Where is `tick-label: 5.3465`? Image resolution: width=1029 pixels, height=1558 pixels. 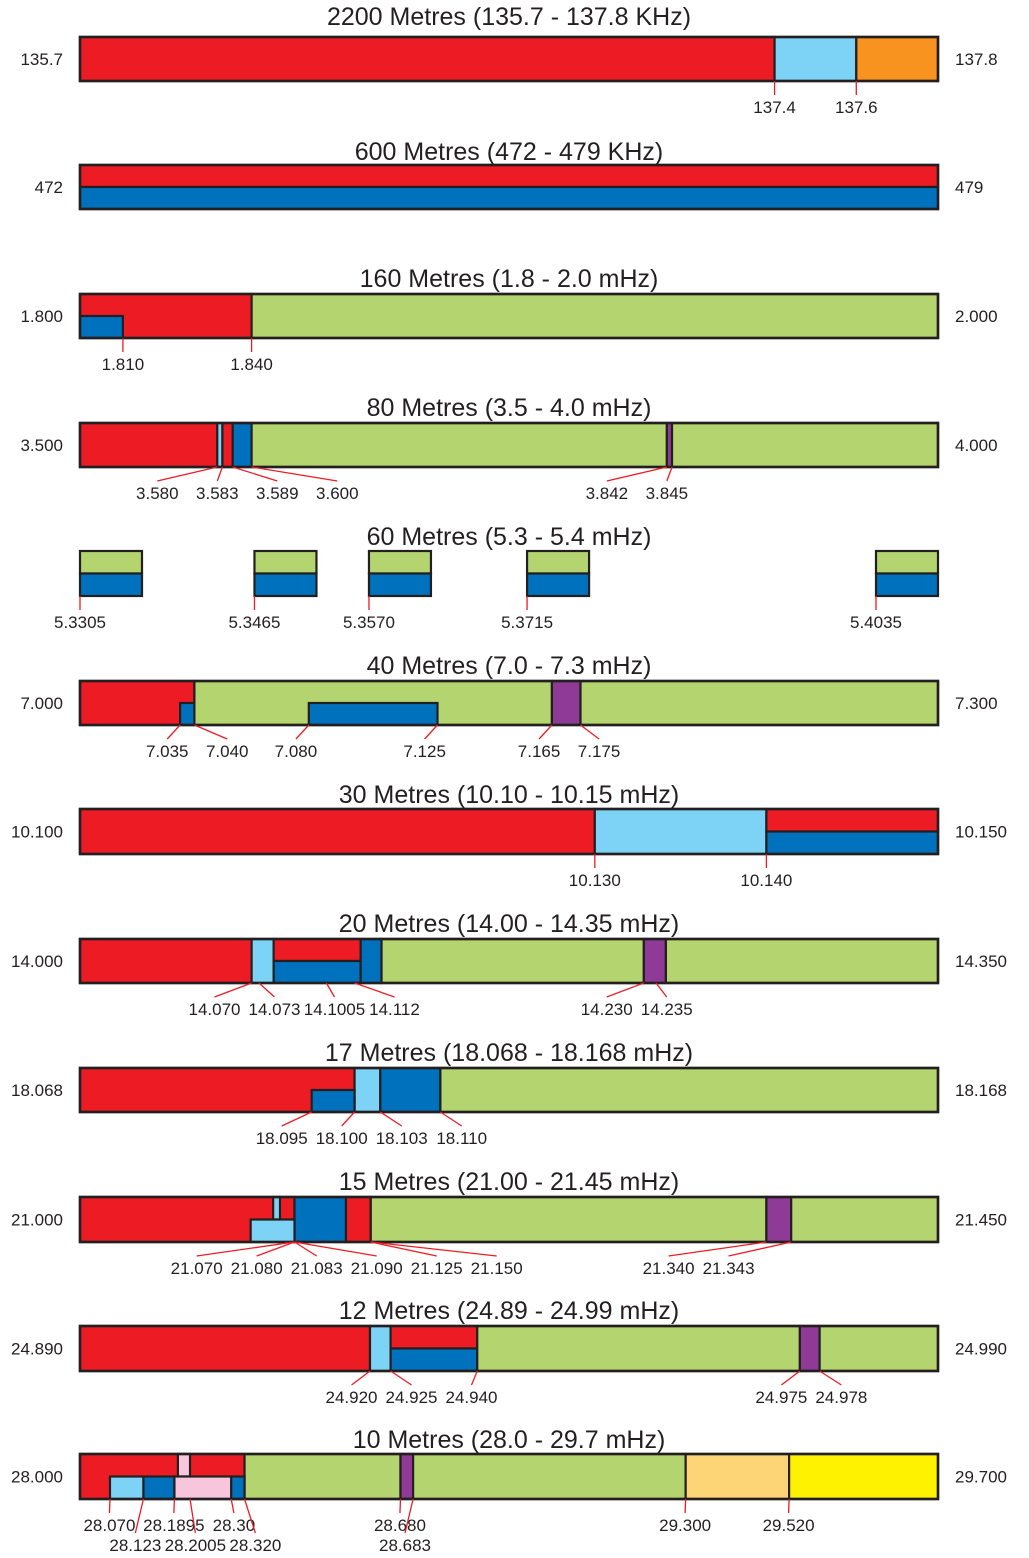 tick-label: 5.3465 is located at coordinates (254, 622).